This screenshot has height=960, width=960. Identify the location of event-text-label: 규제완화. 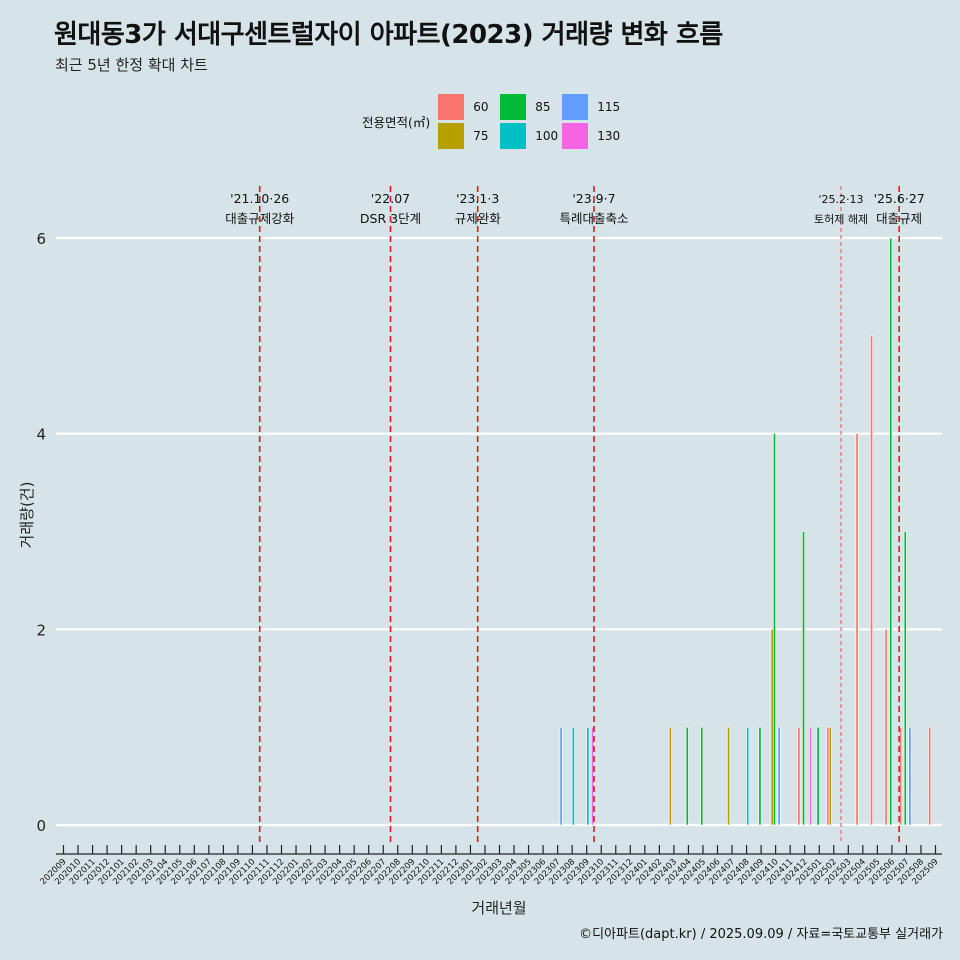
(478, 218).